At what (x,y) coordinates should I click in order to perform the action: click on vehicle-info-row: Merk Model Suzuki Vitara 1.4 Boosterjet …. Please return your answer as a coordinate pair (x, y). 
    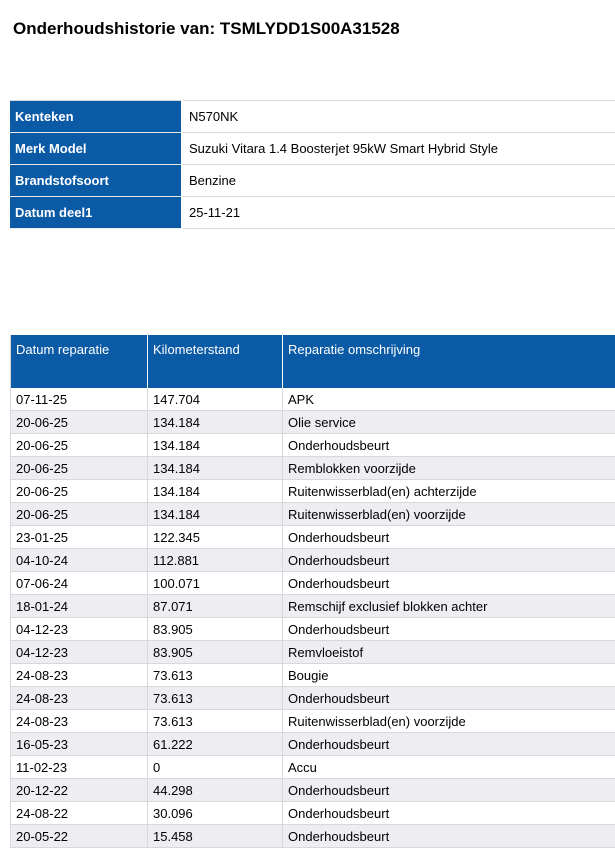
    Looking at the image, I should click on (312, 149).